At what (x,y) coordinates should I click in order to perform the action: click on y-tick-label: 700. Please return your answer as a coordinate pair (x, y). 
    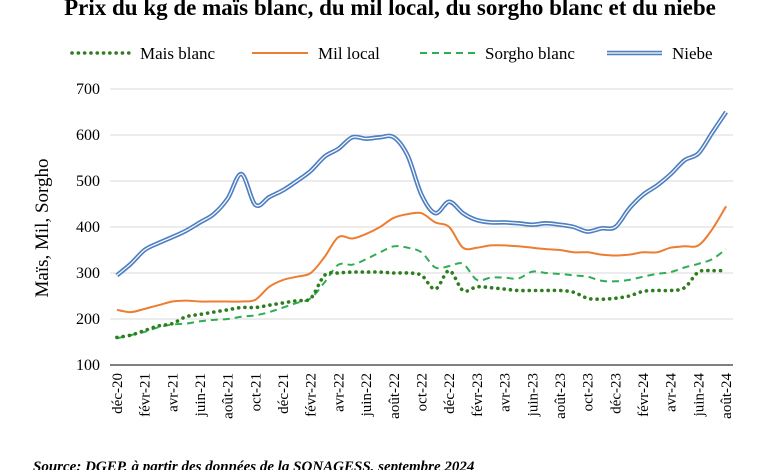
    Looking at the image, I should click on (88, 89).